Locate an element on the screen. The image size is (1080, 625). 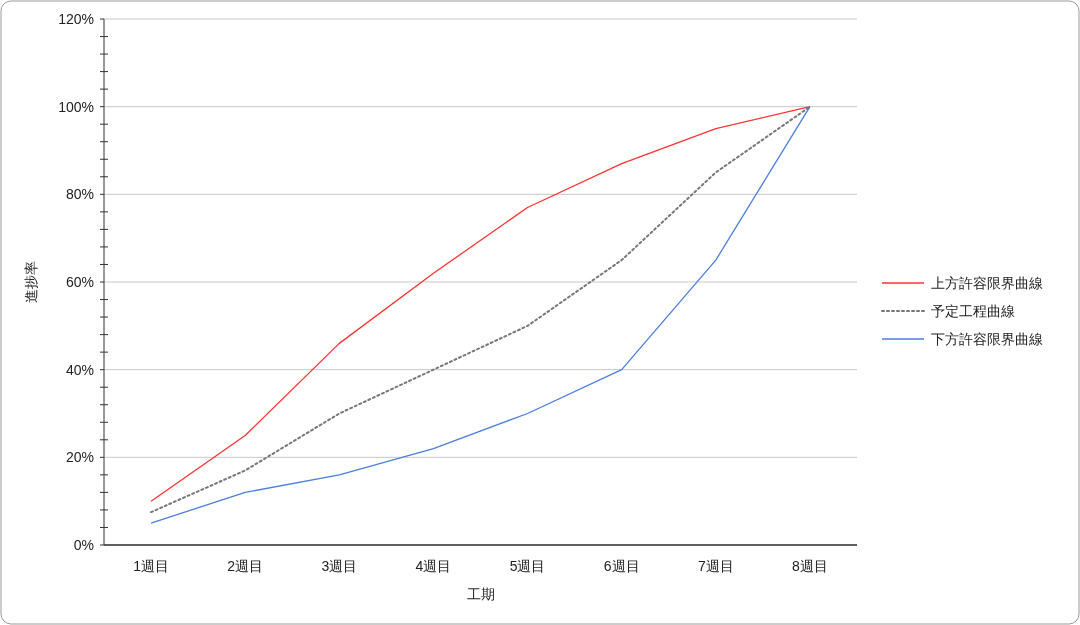
x-tick-label: 7週目 is located at coordinates (715, 566).